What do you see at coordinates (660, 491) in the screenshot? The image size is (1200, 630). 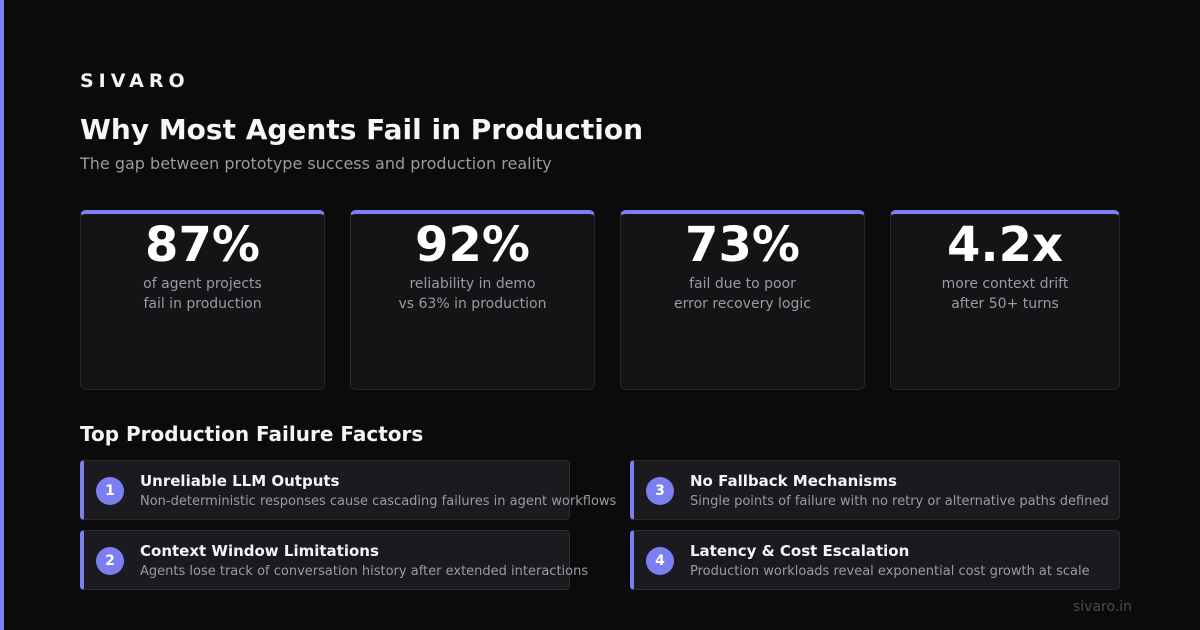 I see `factor-number-badge: 3` at bounding box center [660, 491].